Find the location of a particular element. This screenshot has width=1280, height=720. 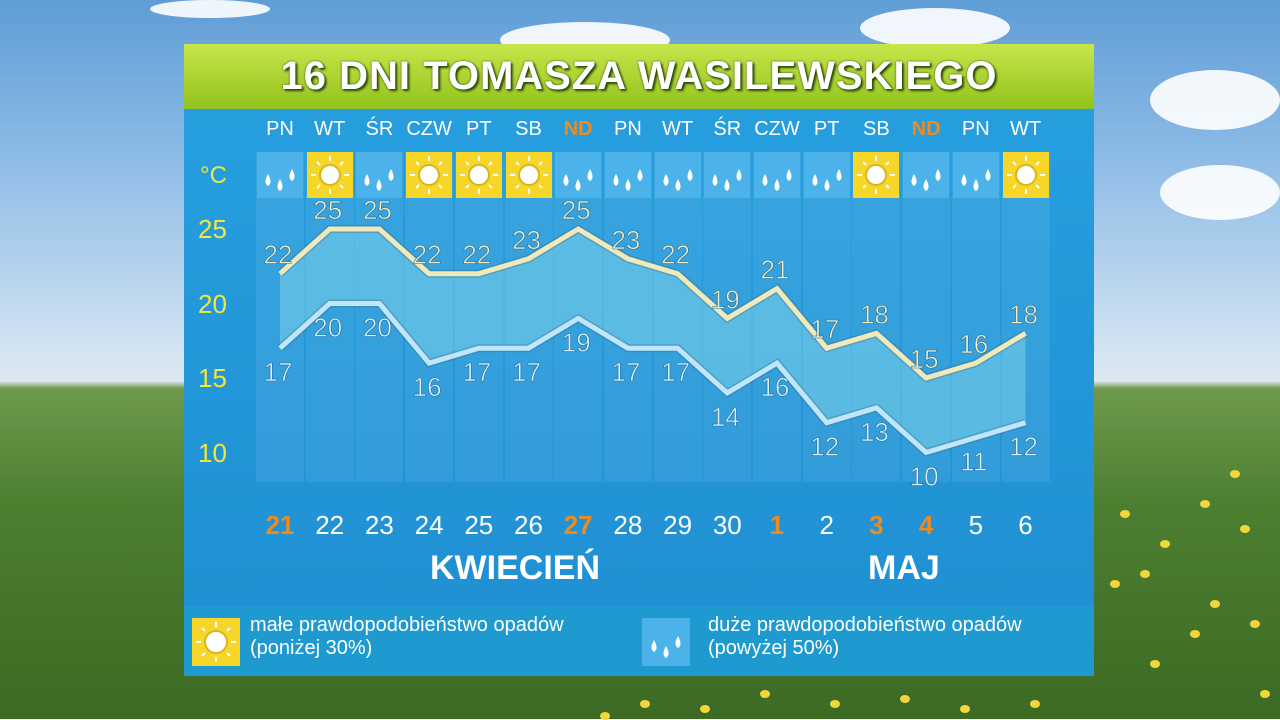

day-number-label: 25 is located at coordinates (479, 525).